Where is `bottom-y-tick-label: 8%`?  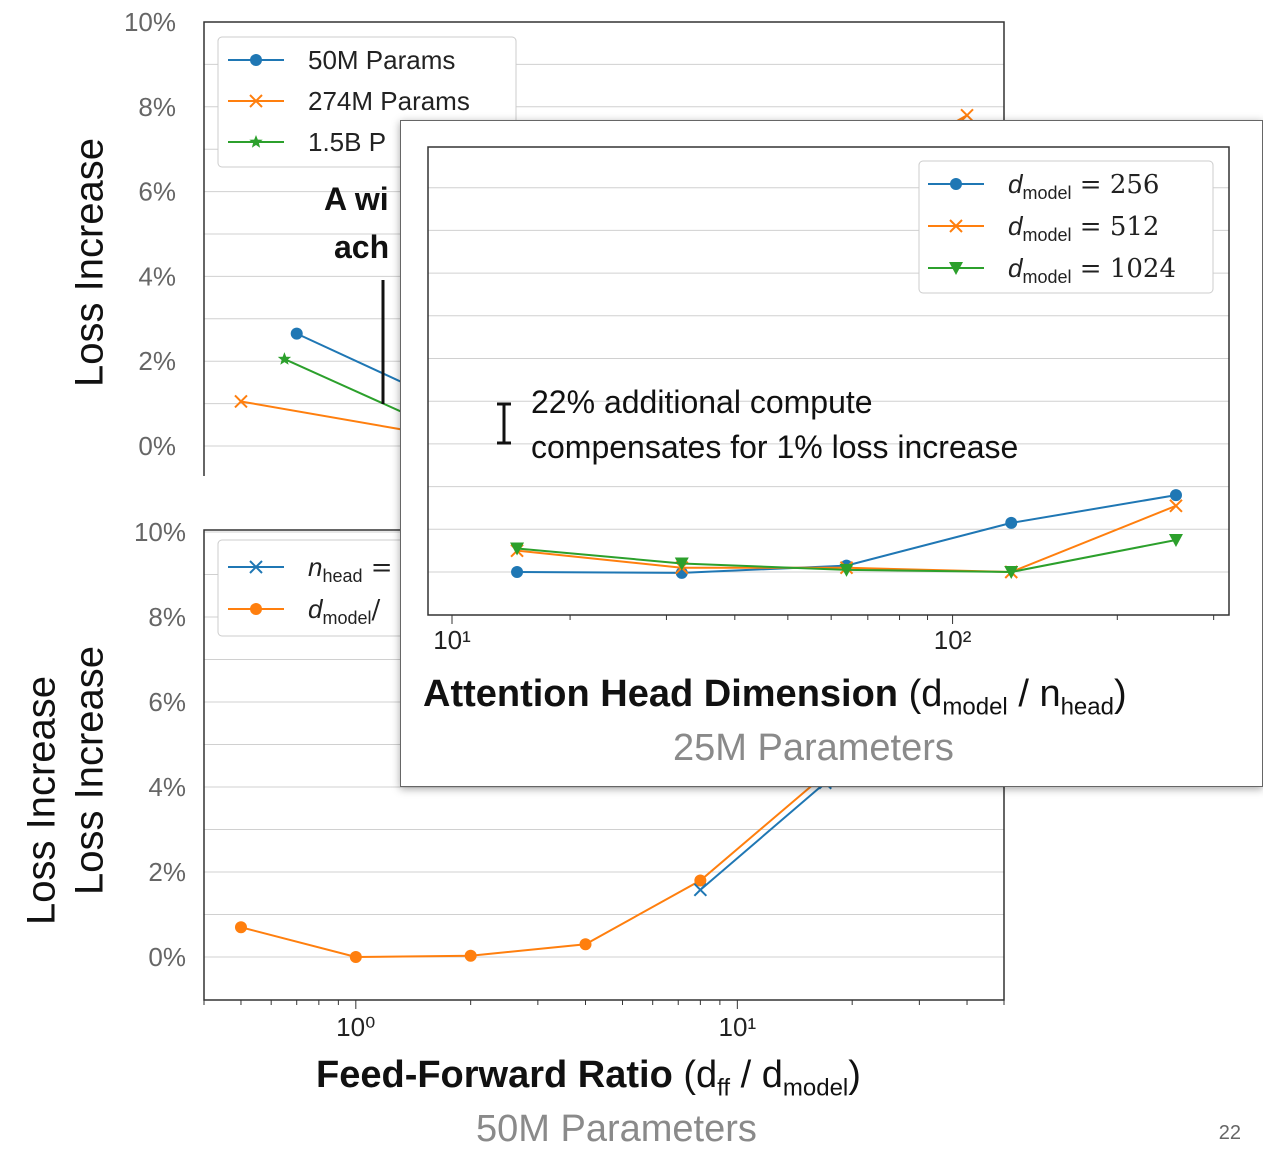 bottom-y-tick-label: 8% is located at coordinates (167, 617).